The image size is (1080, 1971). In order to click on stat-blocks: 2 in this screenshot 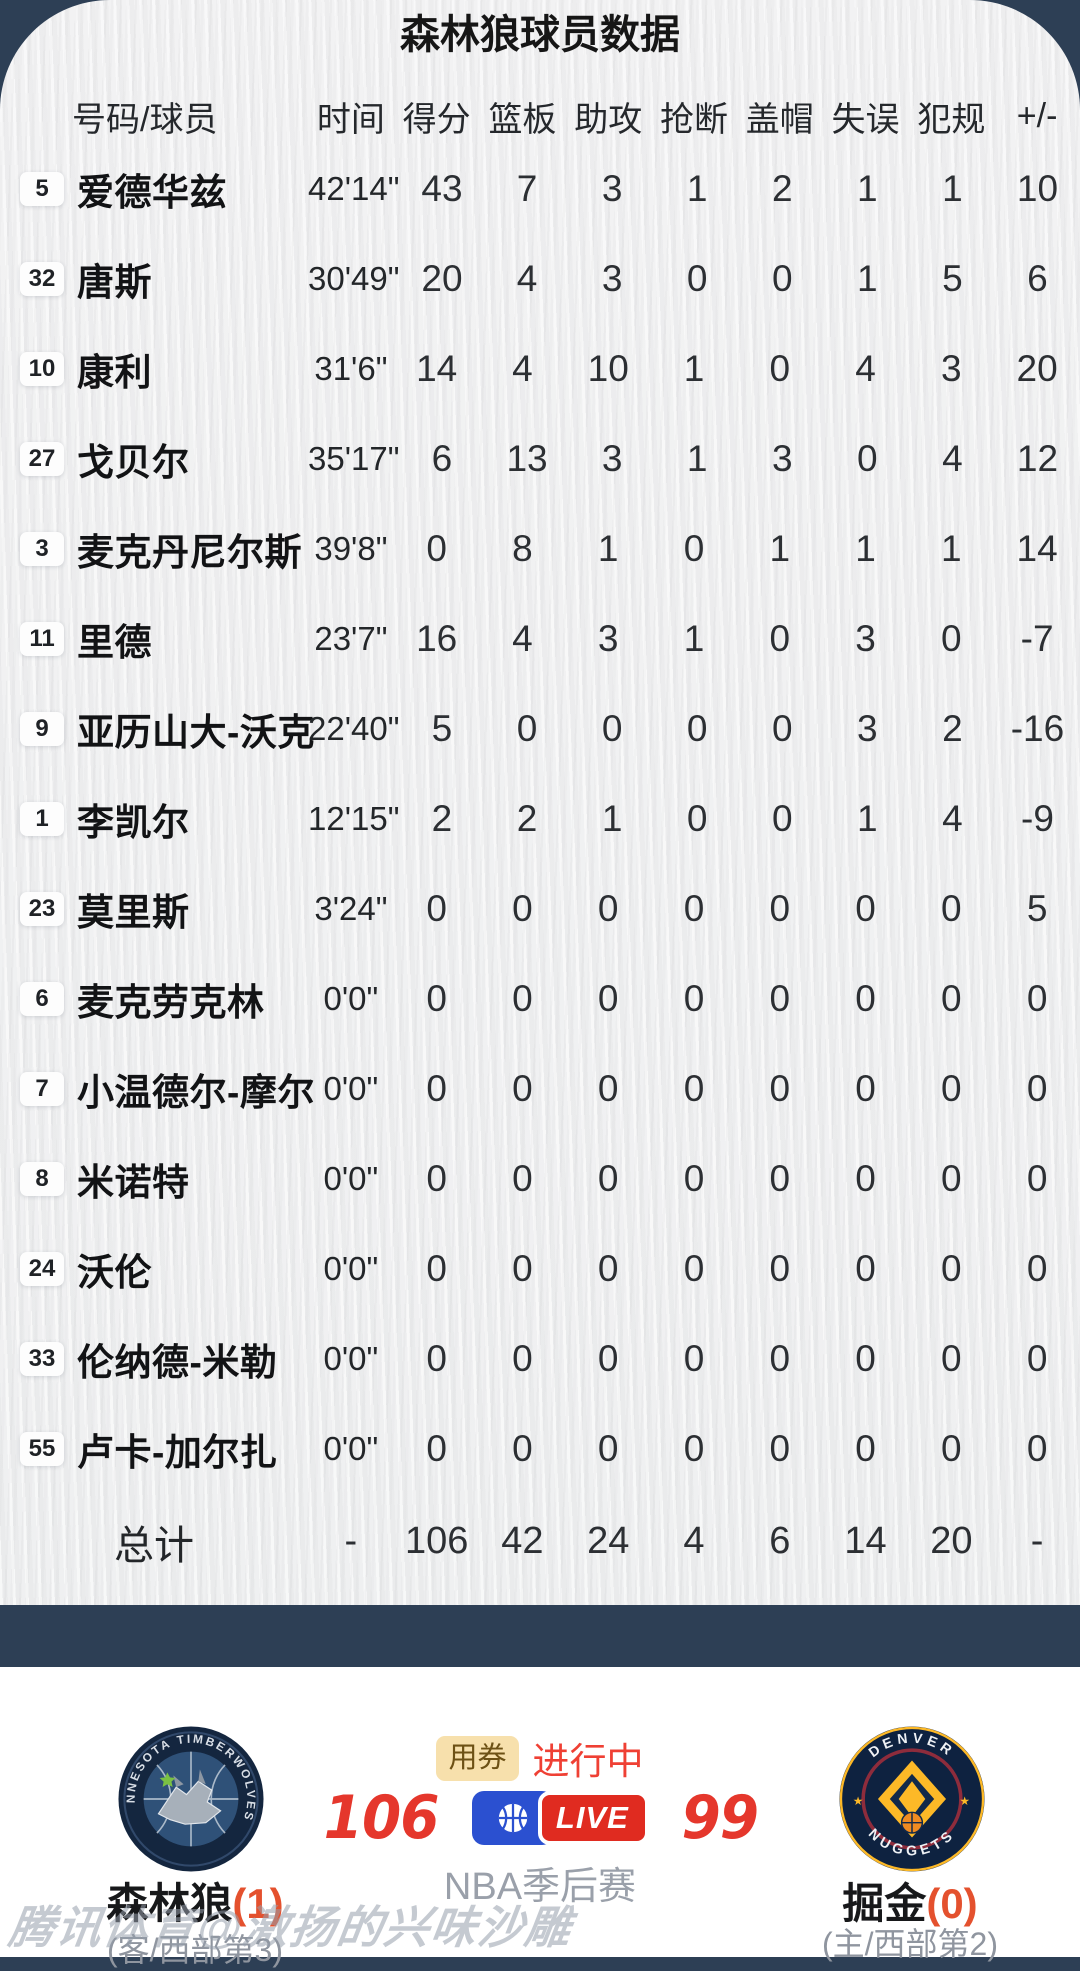, I will do `click(782, 188)`.